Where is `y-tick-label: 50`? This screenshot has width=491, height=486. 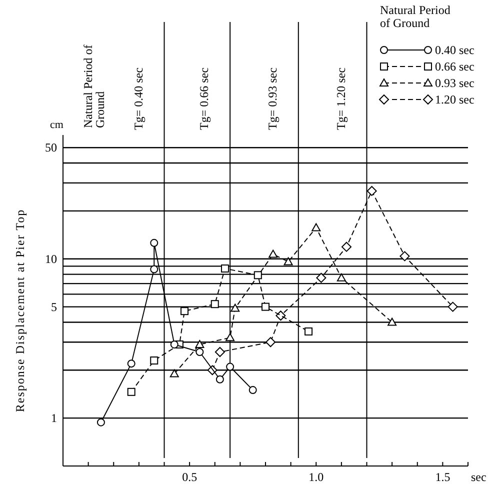 y-tick-label: 50 is located at coordinates (51, 147).